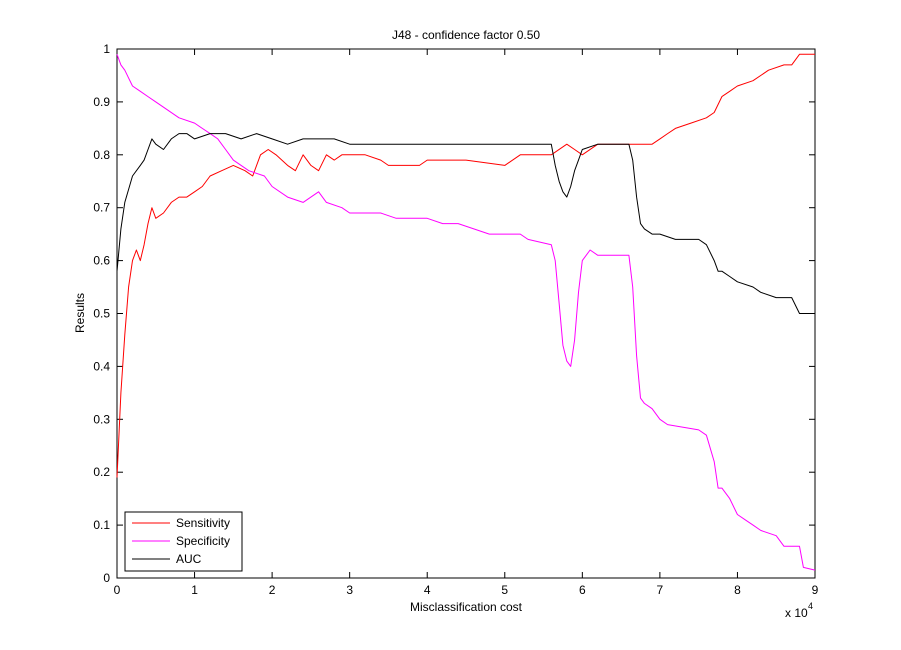 The height and width of the screenshot is (650, 901). What do you see at coordinates (194, 590) in the screenshot?
I see `x-tick-label: 1` at bounding box center [194, 590].